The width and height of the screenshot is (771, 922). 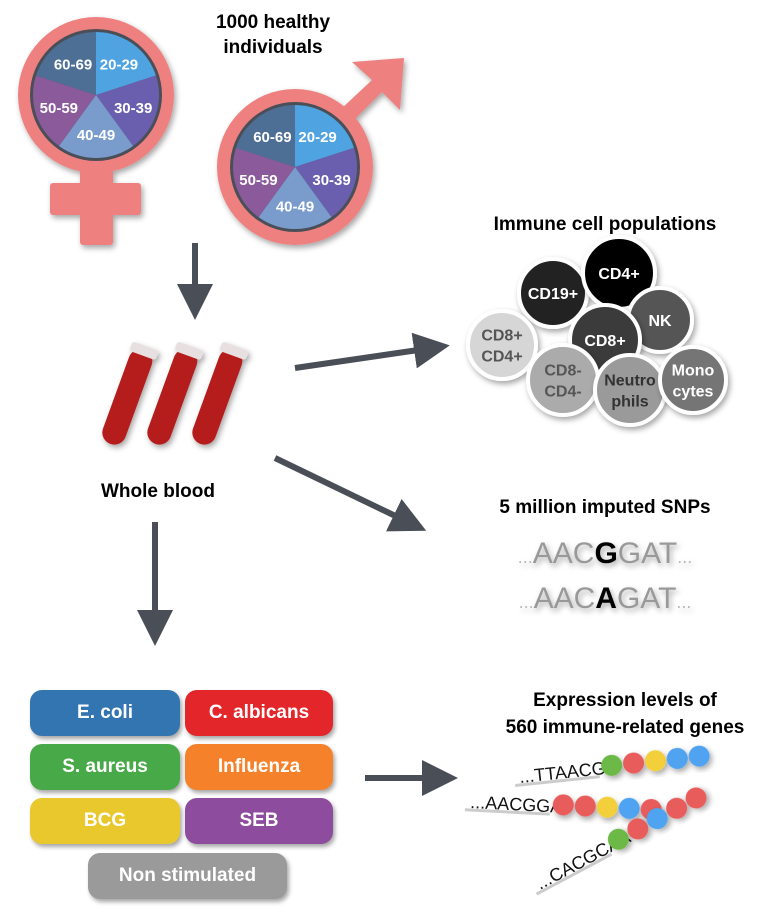 What do you see at coordinates (565, 598) in the screenshot?
I see `seq2-pre: AAC` at bounding box center [565, 598].